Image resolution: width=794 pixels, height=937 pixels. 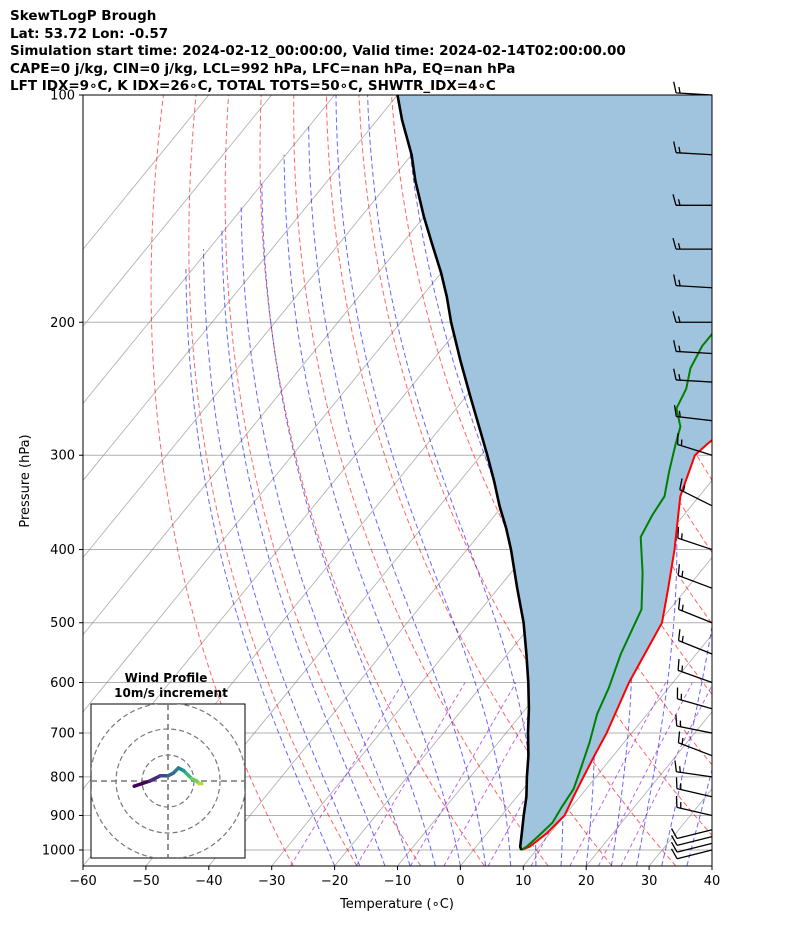 What do you see at coordinates (334, 881) in the screenshot?
I see `x-tick-label: −20` at bounding box center [334, 881].